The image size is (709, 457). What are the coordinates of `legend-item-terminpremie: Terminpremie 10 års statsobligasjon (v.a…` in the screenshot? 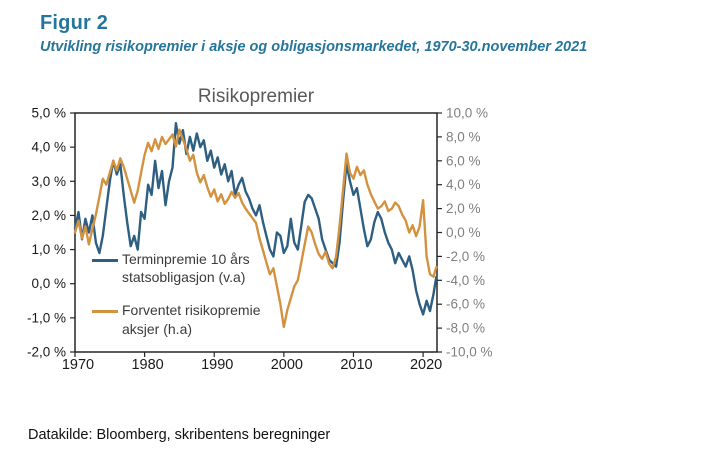 It's located at (197, 268).